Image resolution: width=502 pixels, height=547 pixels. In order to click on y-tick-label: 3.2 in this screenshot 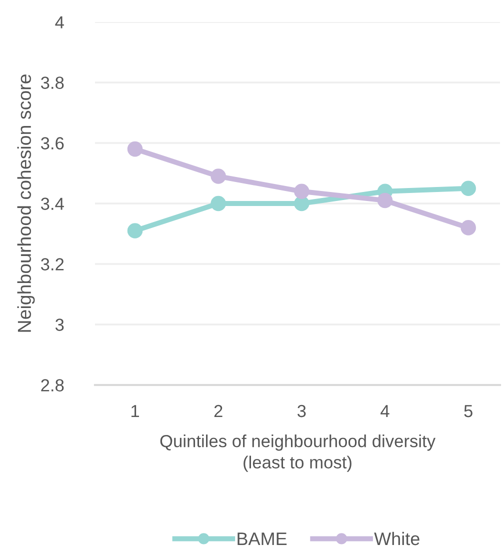, I will do `click(52, 264)`.